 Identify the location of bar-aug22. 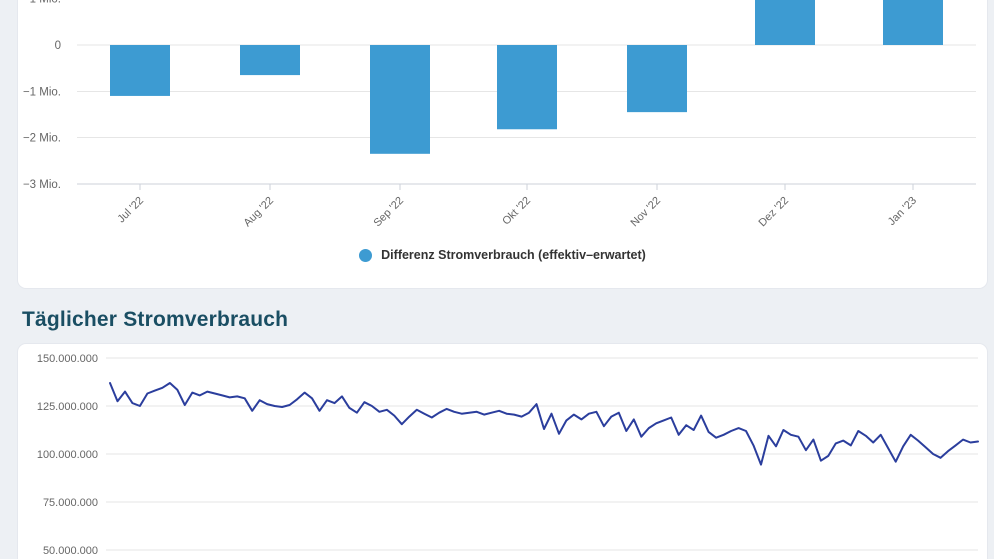
(270, 60).